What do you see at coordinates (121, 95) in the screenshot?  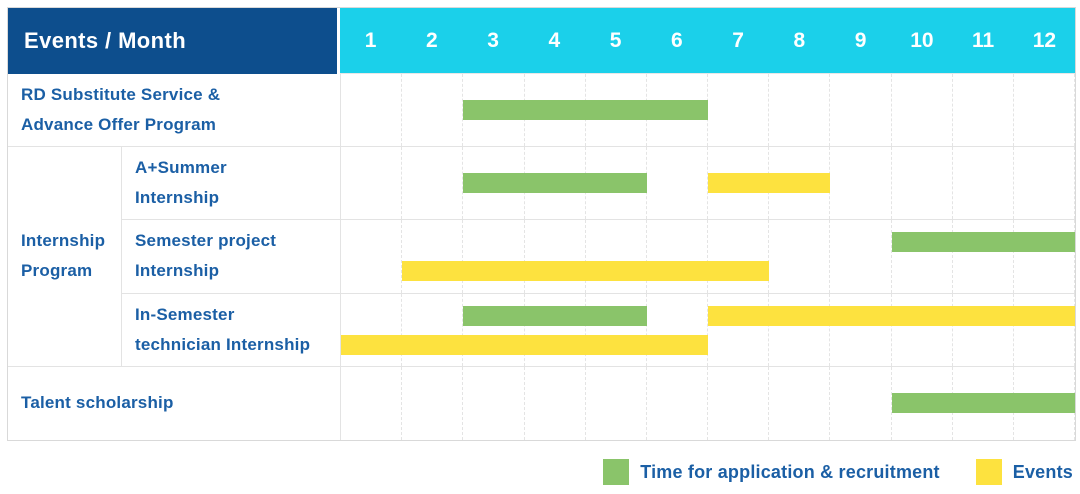 I see `row-label-line: RD Substitute Service &` at bounding box center [121, 95].